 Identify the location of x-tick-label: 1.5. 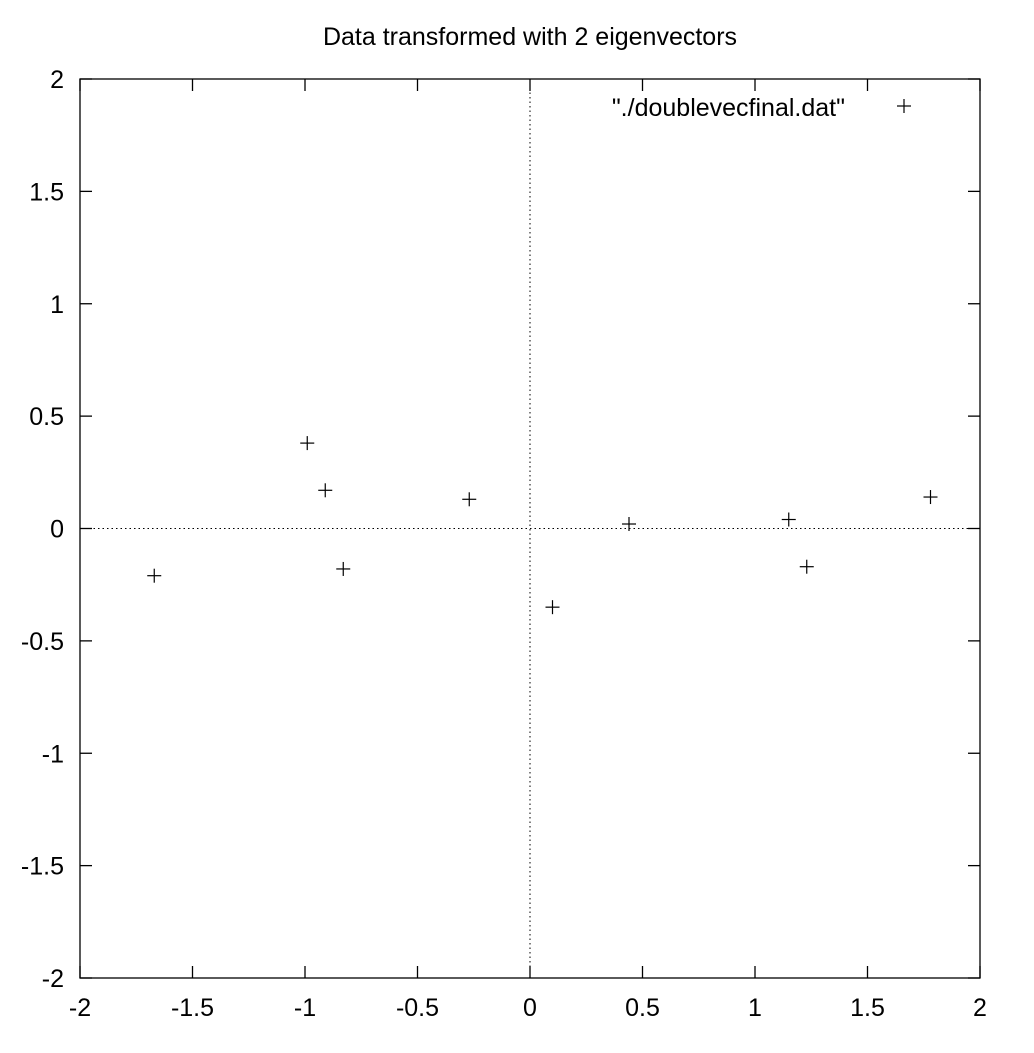
(867, 1008).